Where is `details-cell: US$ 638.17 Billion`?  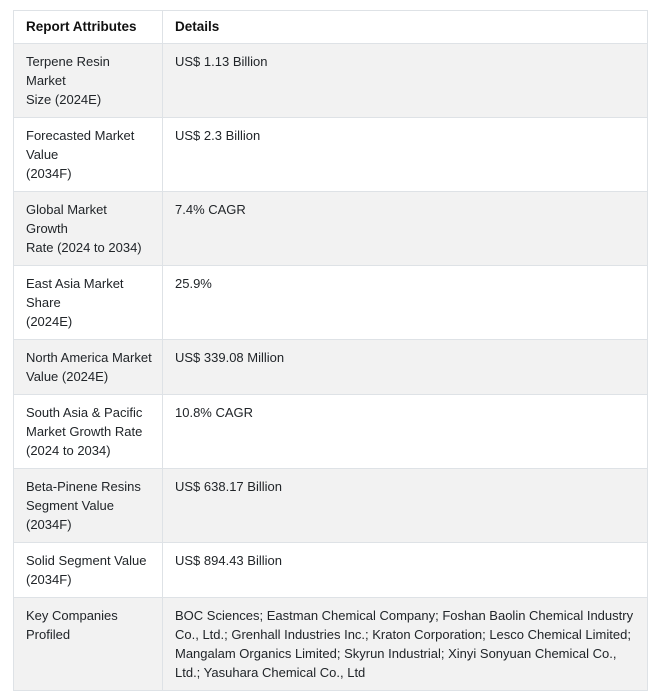
details-cell: US$ 638.17 Billion is located at coordinates (405, 505).